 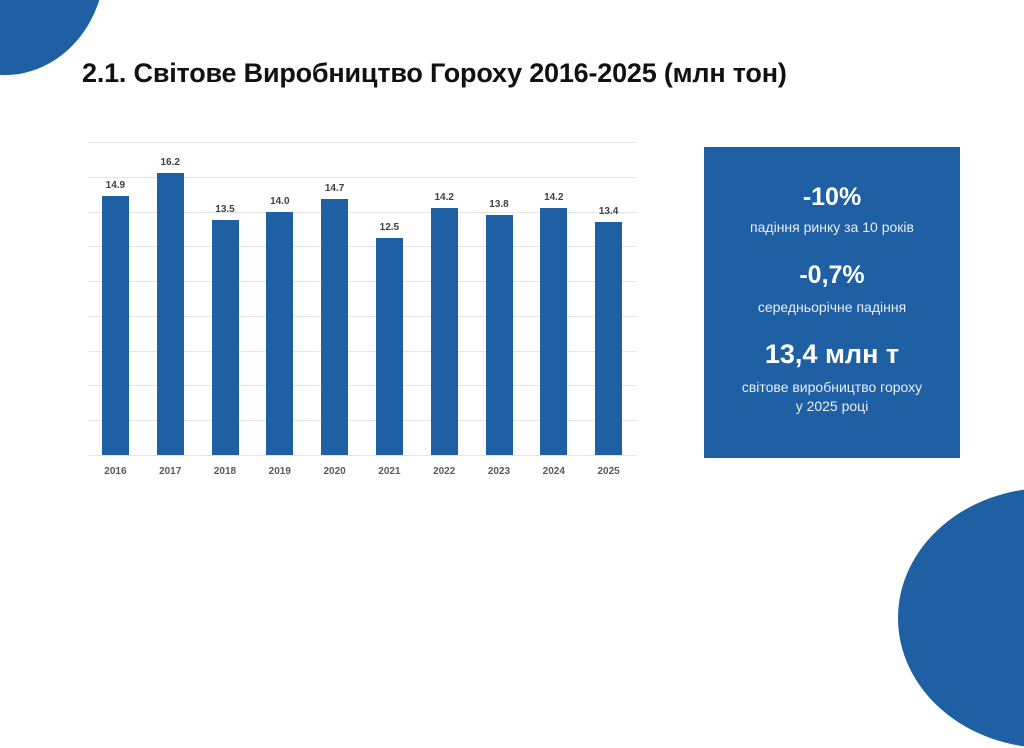 What do you see at coordinates (608, 471) in the screenshot?
I see `x-axis-label: 2025` at bounding box center [608, 471].